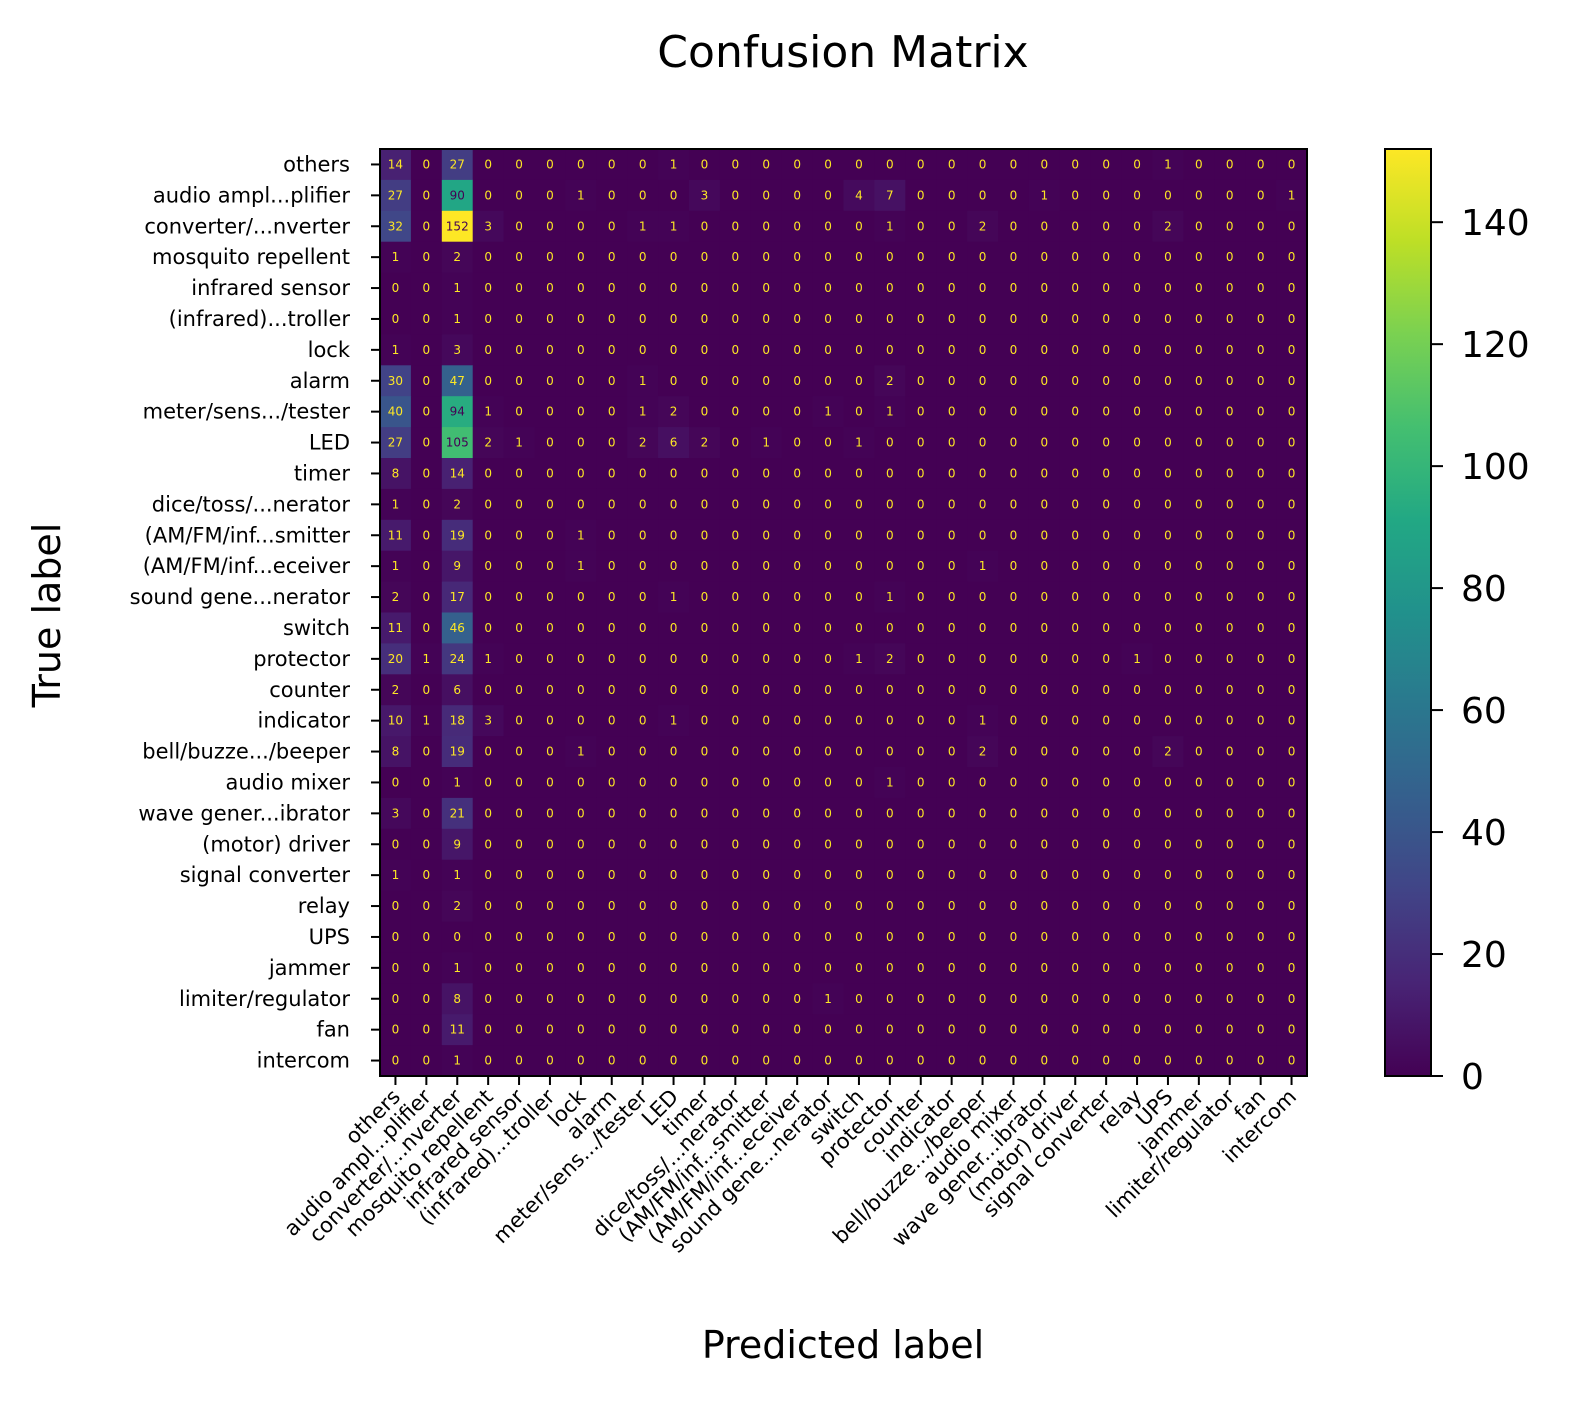 The height and width of the screenshot is (1401, 1573). I want to click on cell-value-label: 2, so click(1168, 752).